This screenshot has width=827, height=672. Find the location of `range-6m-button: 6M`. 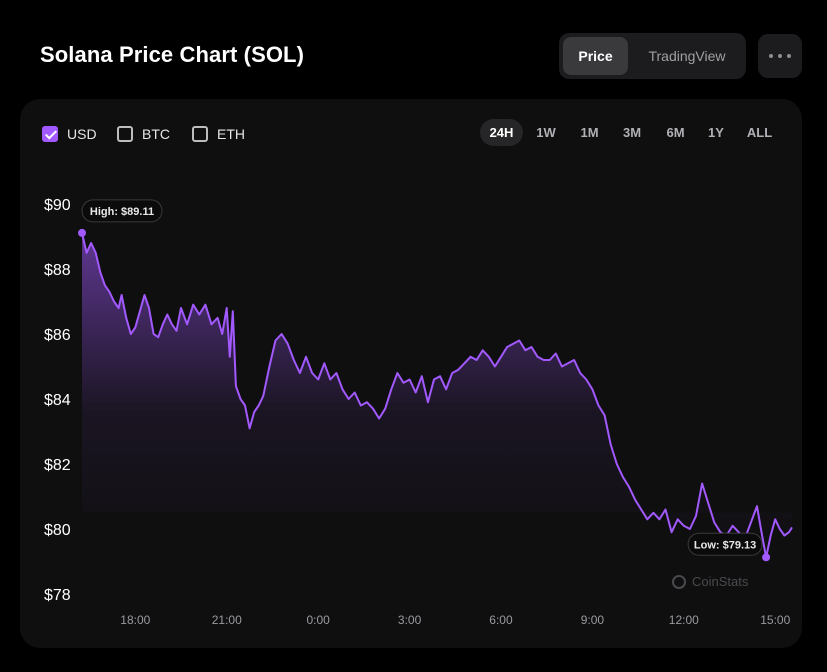

range-6m-button: 6M is located at coordinates (675, 132).